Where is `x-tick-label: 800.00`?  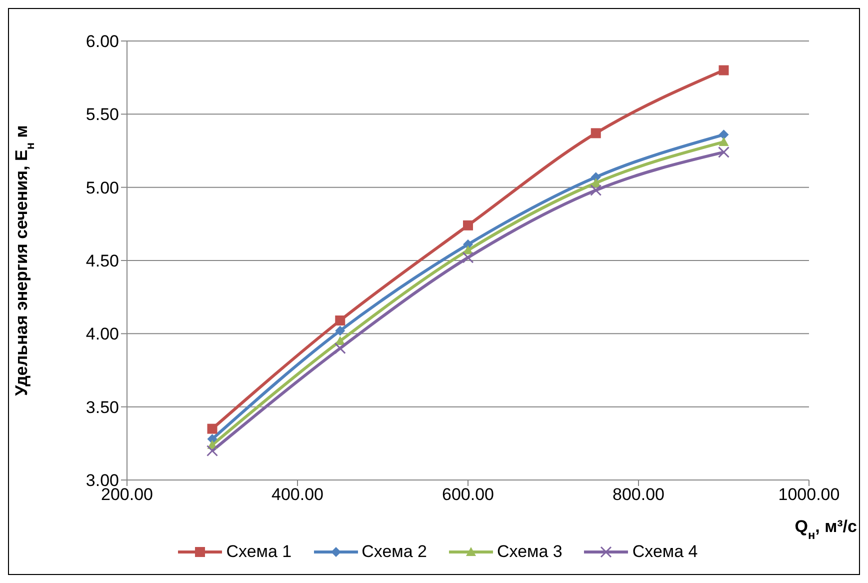 x-tick-label: 800.00 is located at coordinates (638, 494).